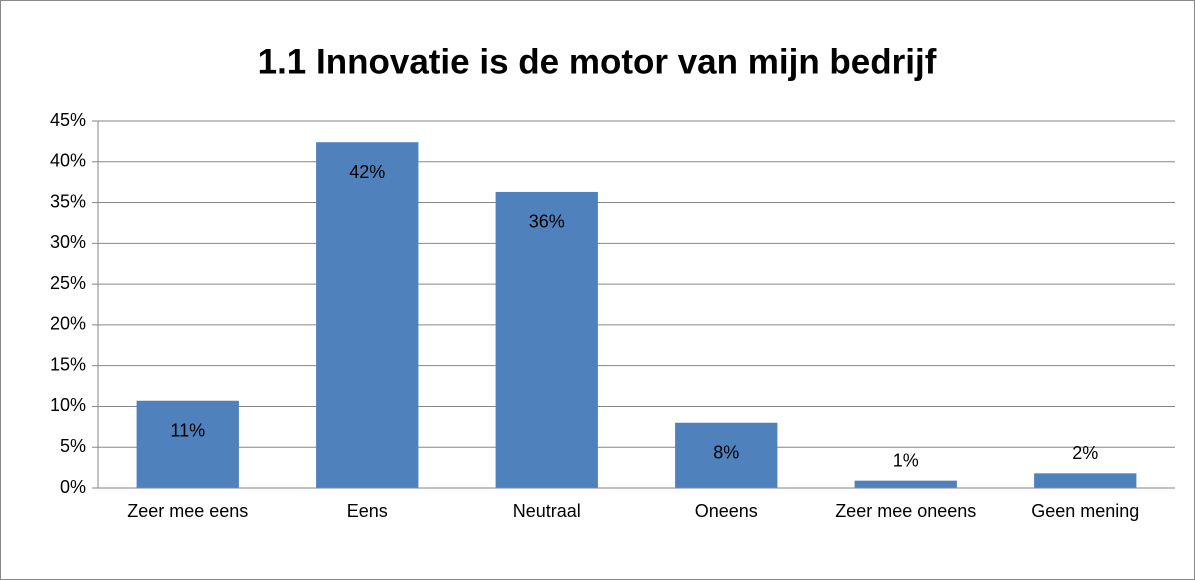 The width and height of the screenshot is (1195, 580). I want to click on y-tick-label: 5%, so click(73, 446).